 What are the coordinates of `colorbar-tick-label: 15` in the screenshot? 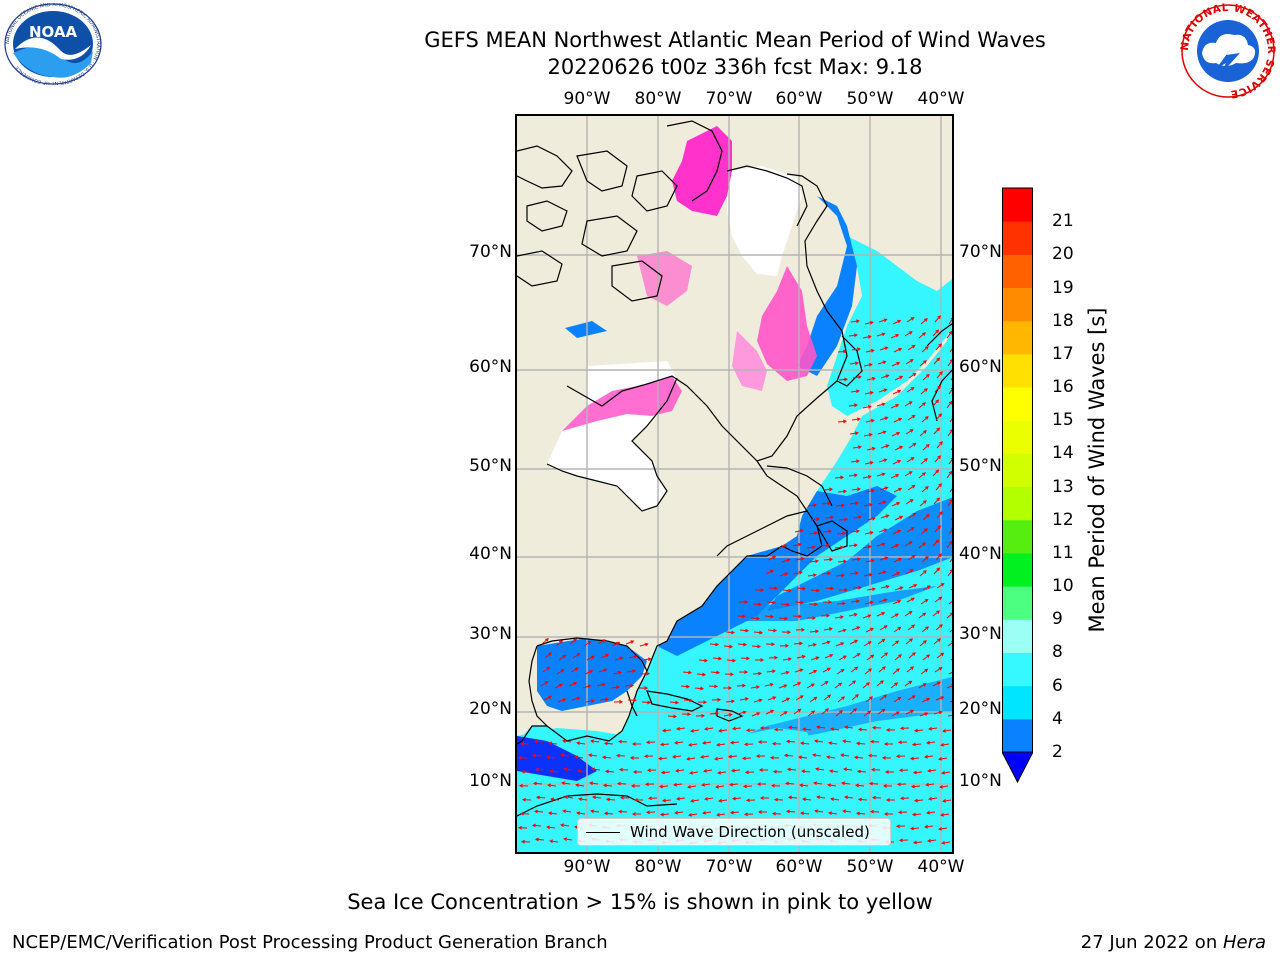 It's located at (1063, 420).